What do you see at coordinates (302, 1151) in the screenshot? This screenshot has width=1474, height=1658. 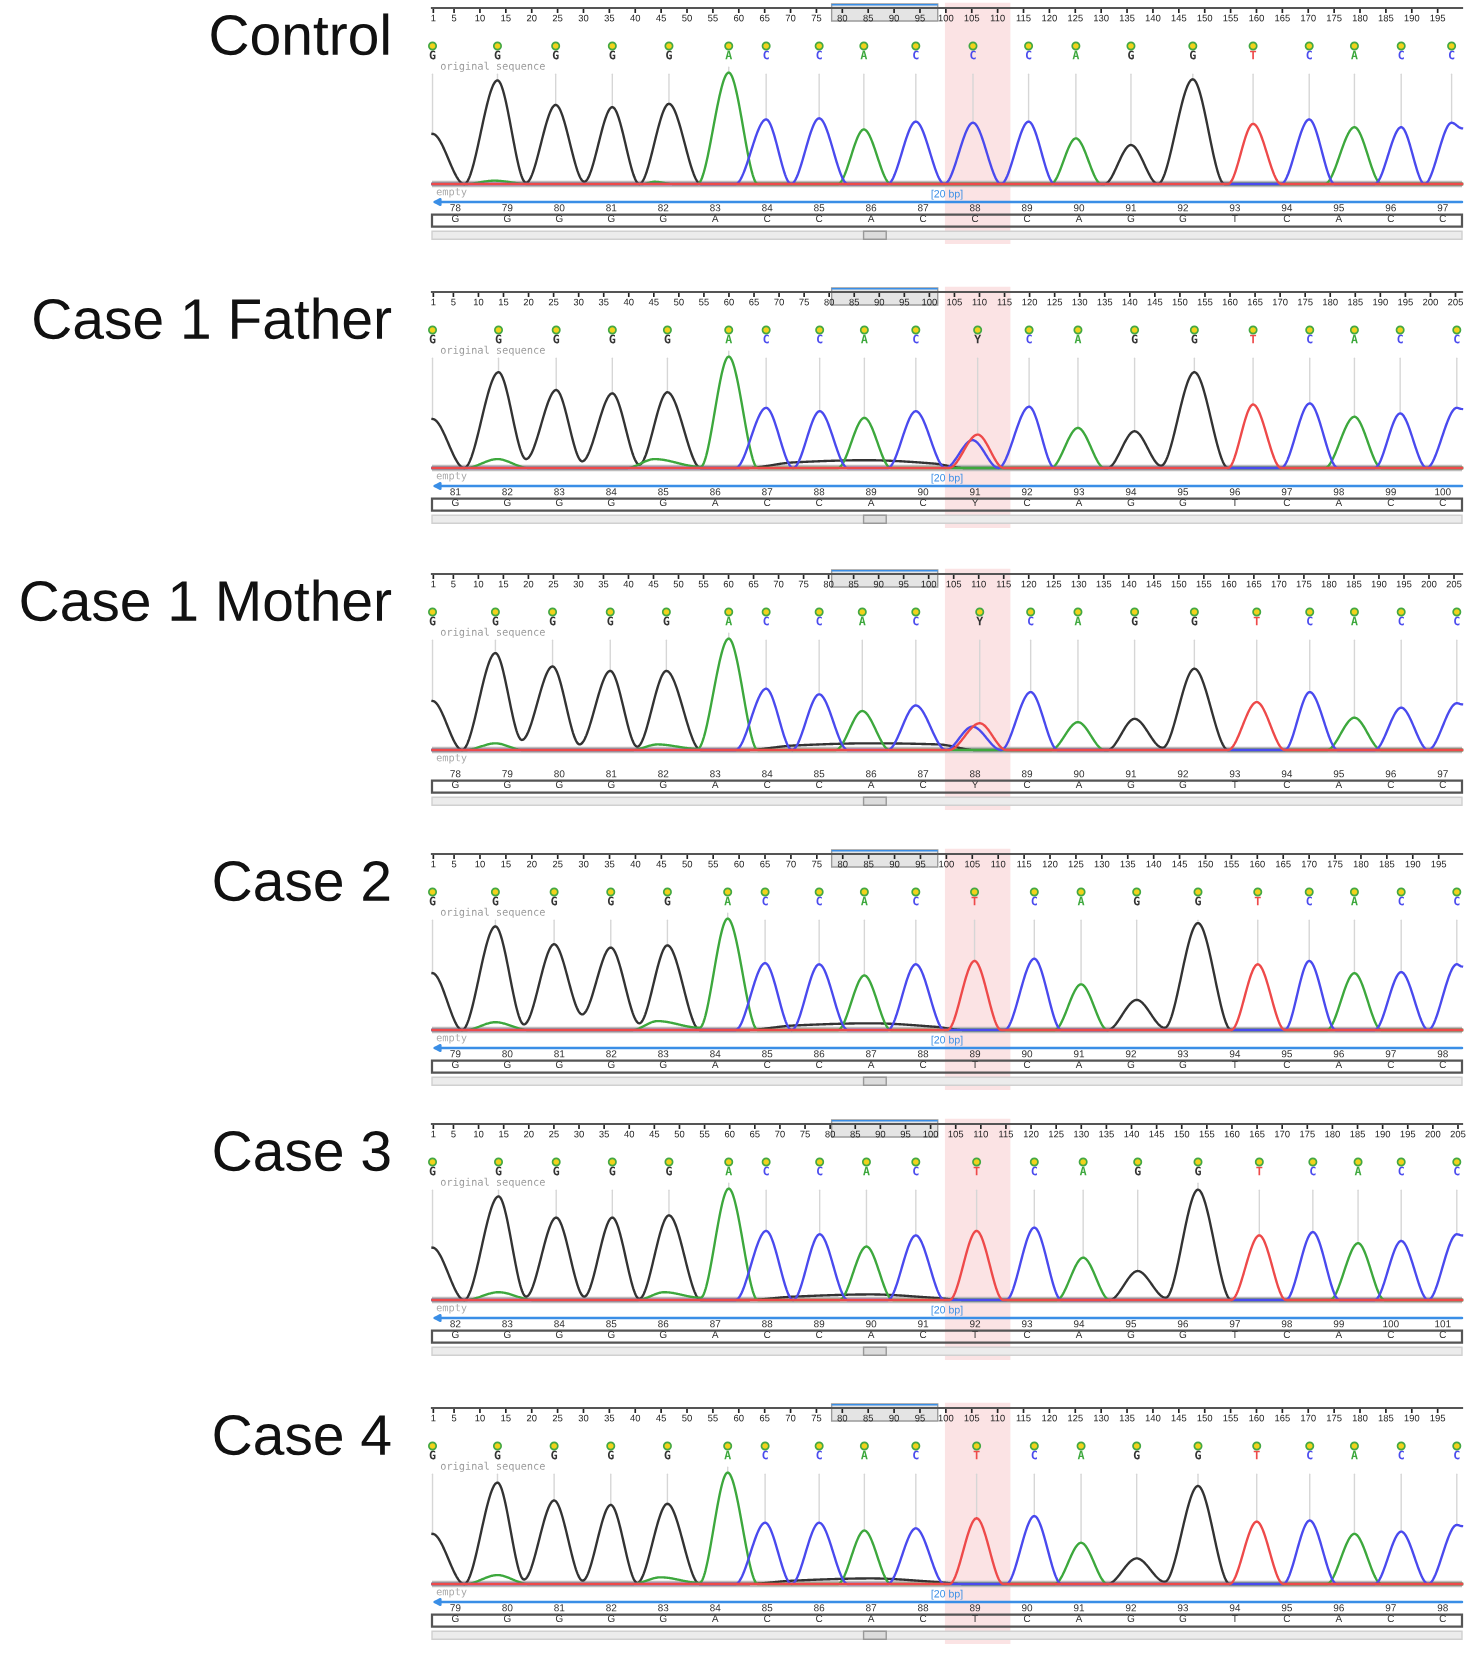 I see `chart-title: Case 3` at bounding box center [302, 1151].